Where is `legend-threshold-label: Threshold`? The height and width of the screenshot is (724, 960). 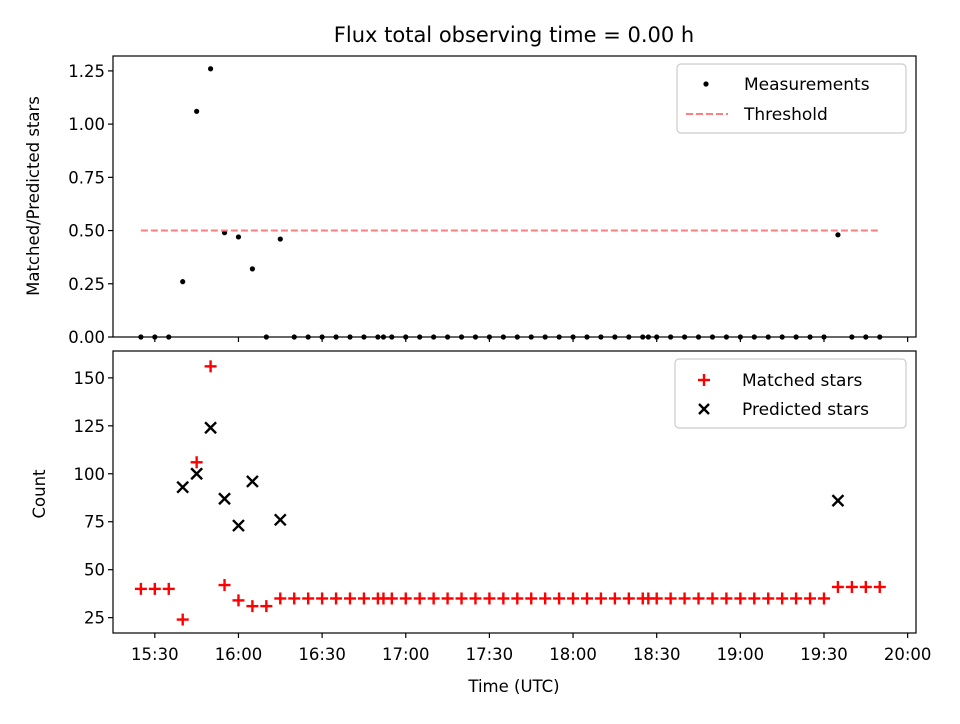
legend-threshold-label: Threshold is located at coordinates (785, 115).